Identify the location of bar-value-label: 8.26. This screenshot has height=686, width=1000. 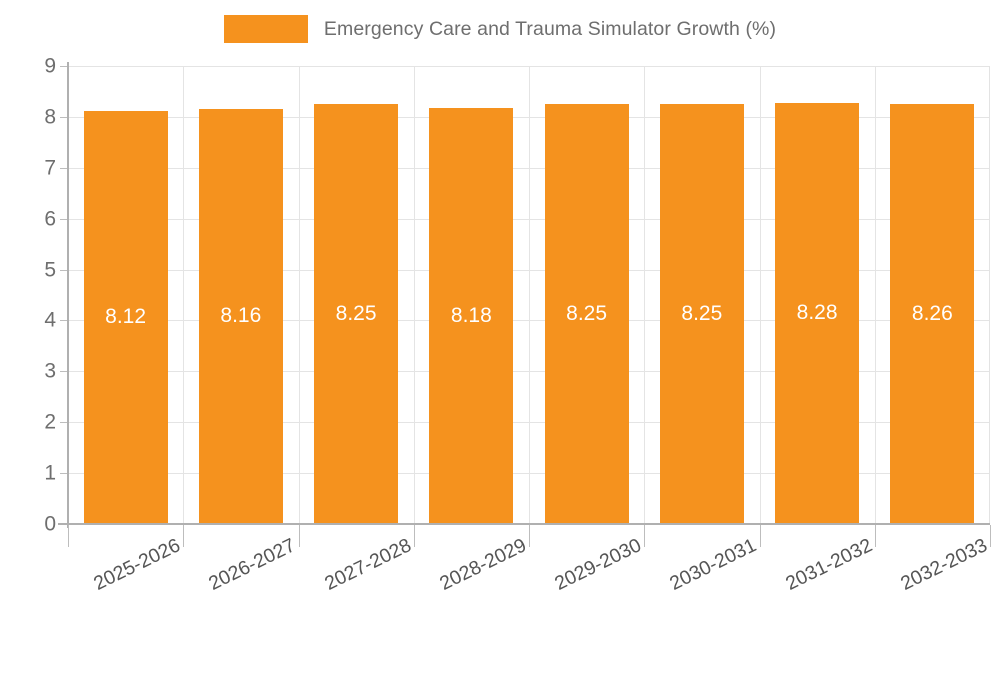
(932, 313).